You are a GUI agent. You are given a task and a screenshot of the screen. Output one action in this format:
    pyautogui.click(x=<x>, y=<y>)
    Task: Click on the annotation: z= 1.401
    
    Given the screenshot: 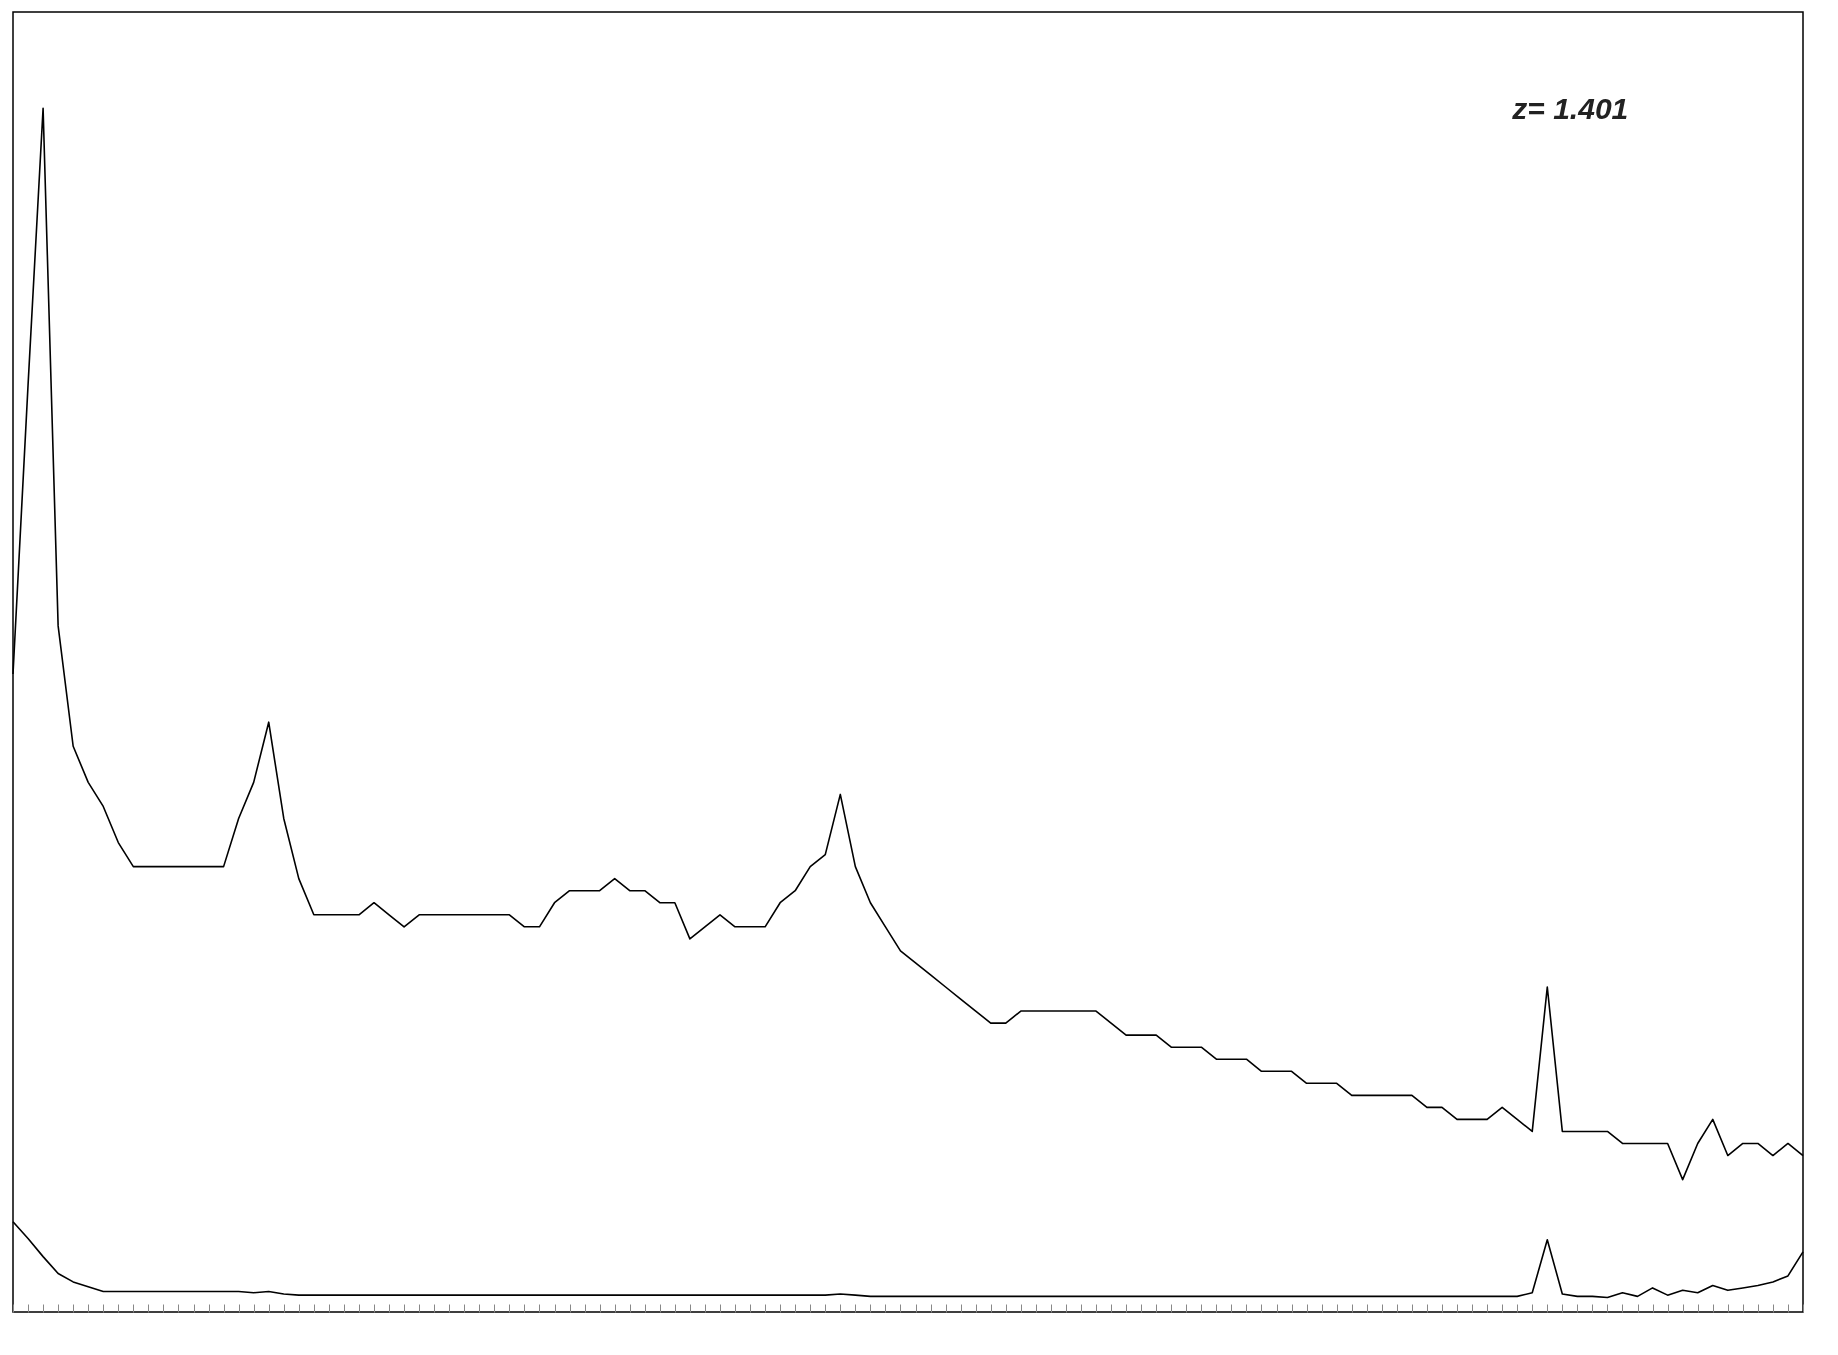 What is the action you would take?
    pyautogui.click(x=1570, y=108)
    